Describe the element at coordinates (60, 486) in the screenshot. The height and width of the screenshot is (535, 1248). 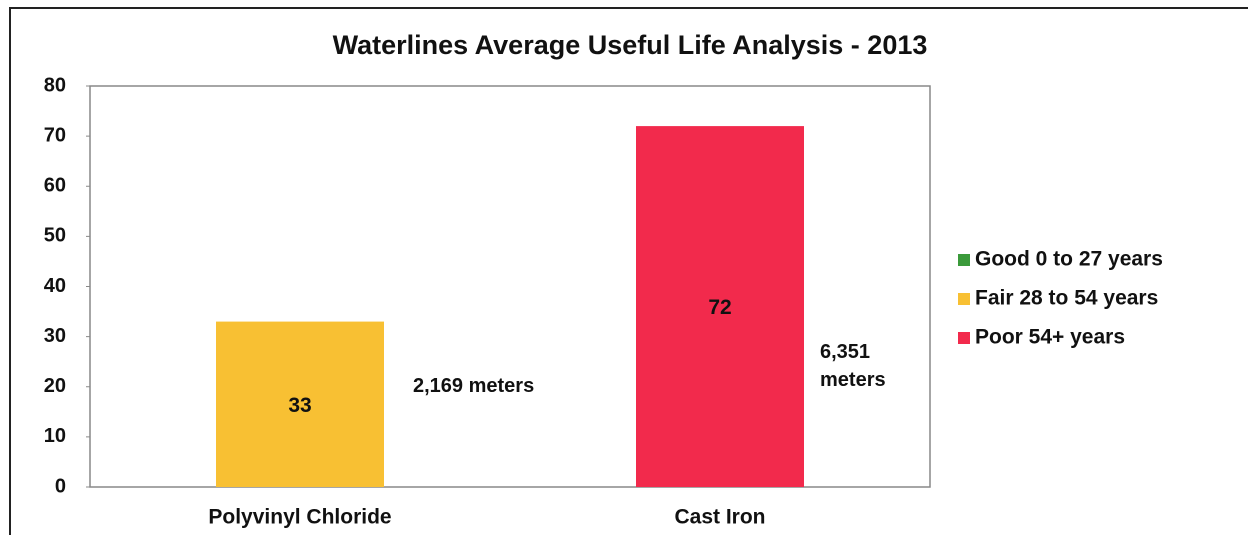
I see `y-tick-label: 0` at that location.